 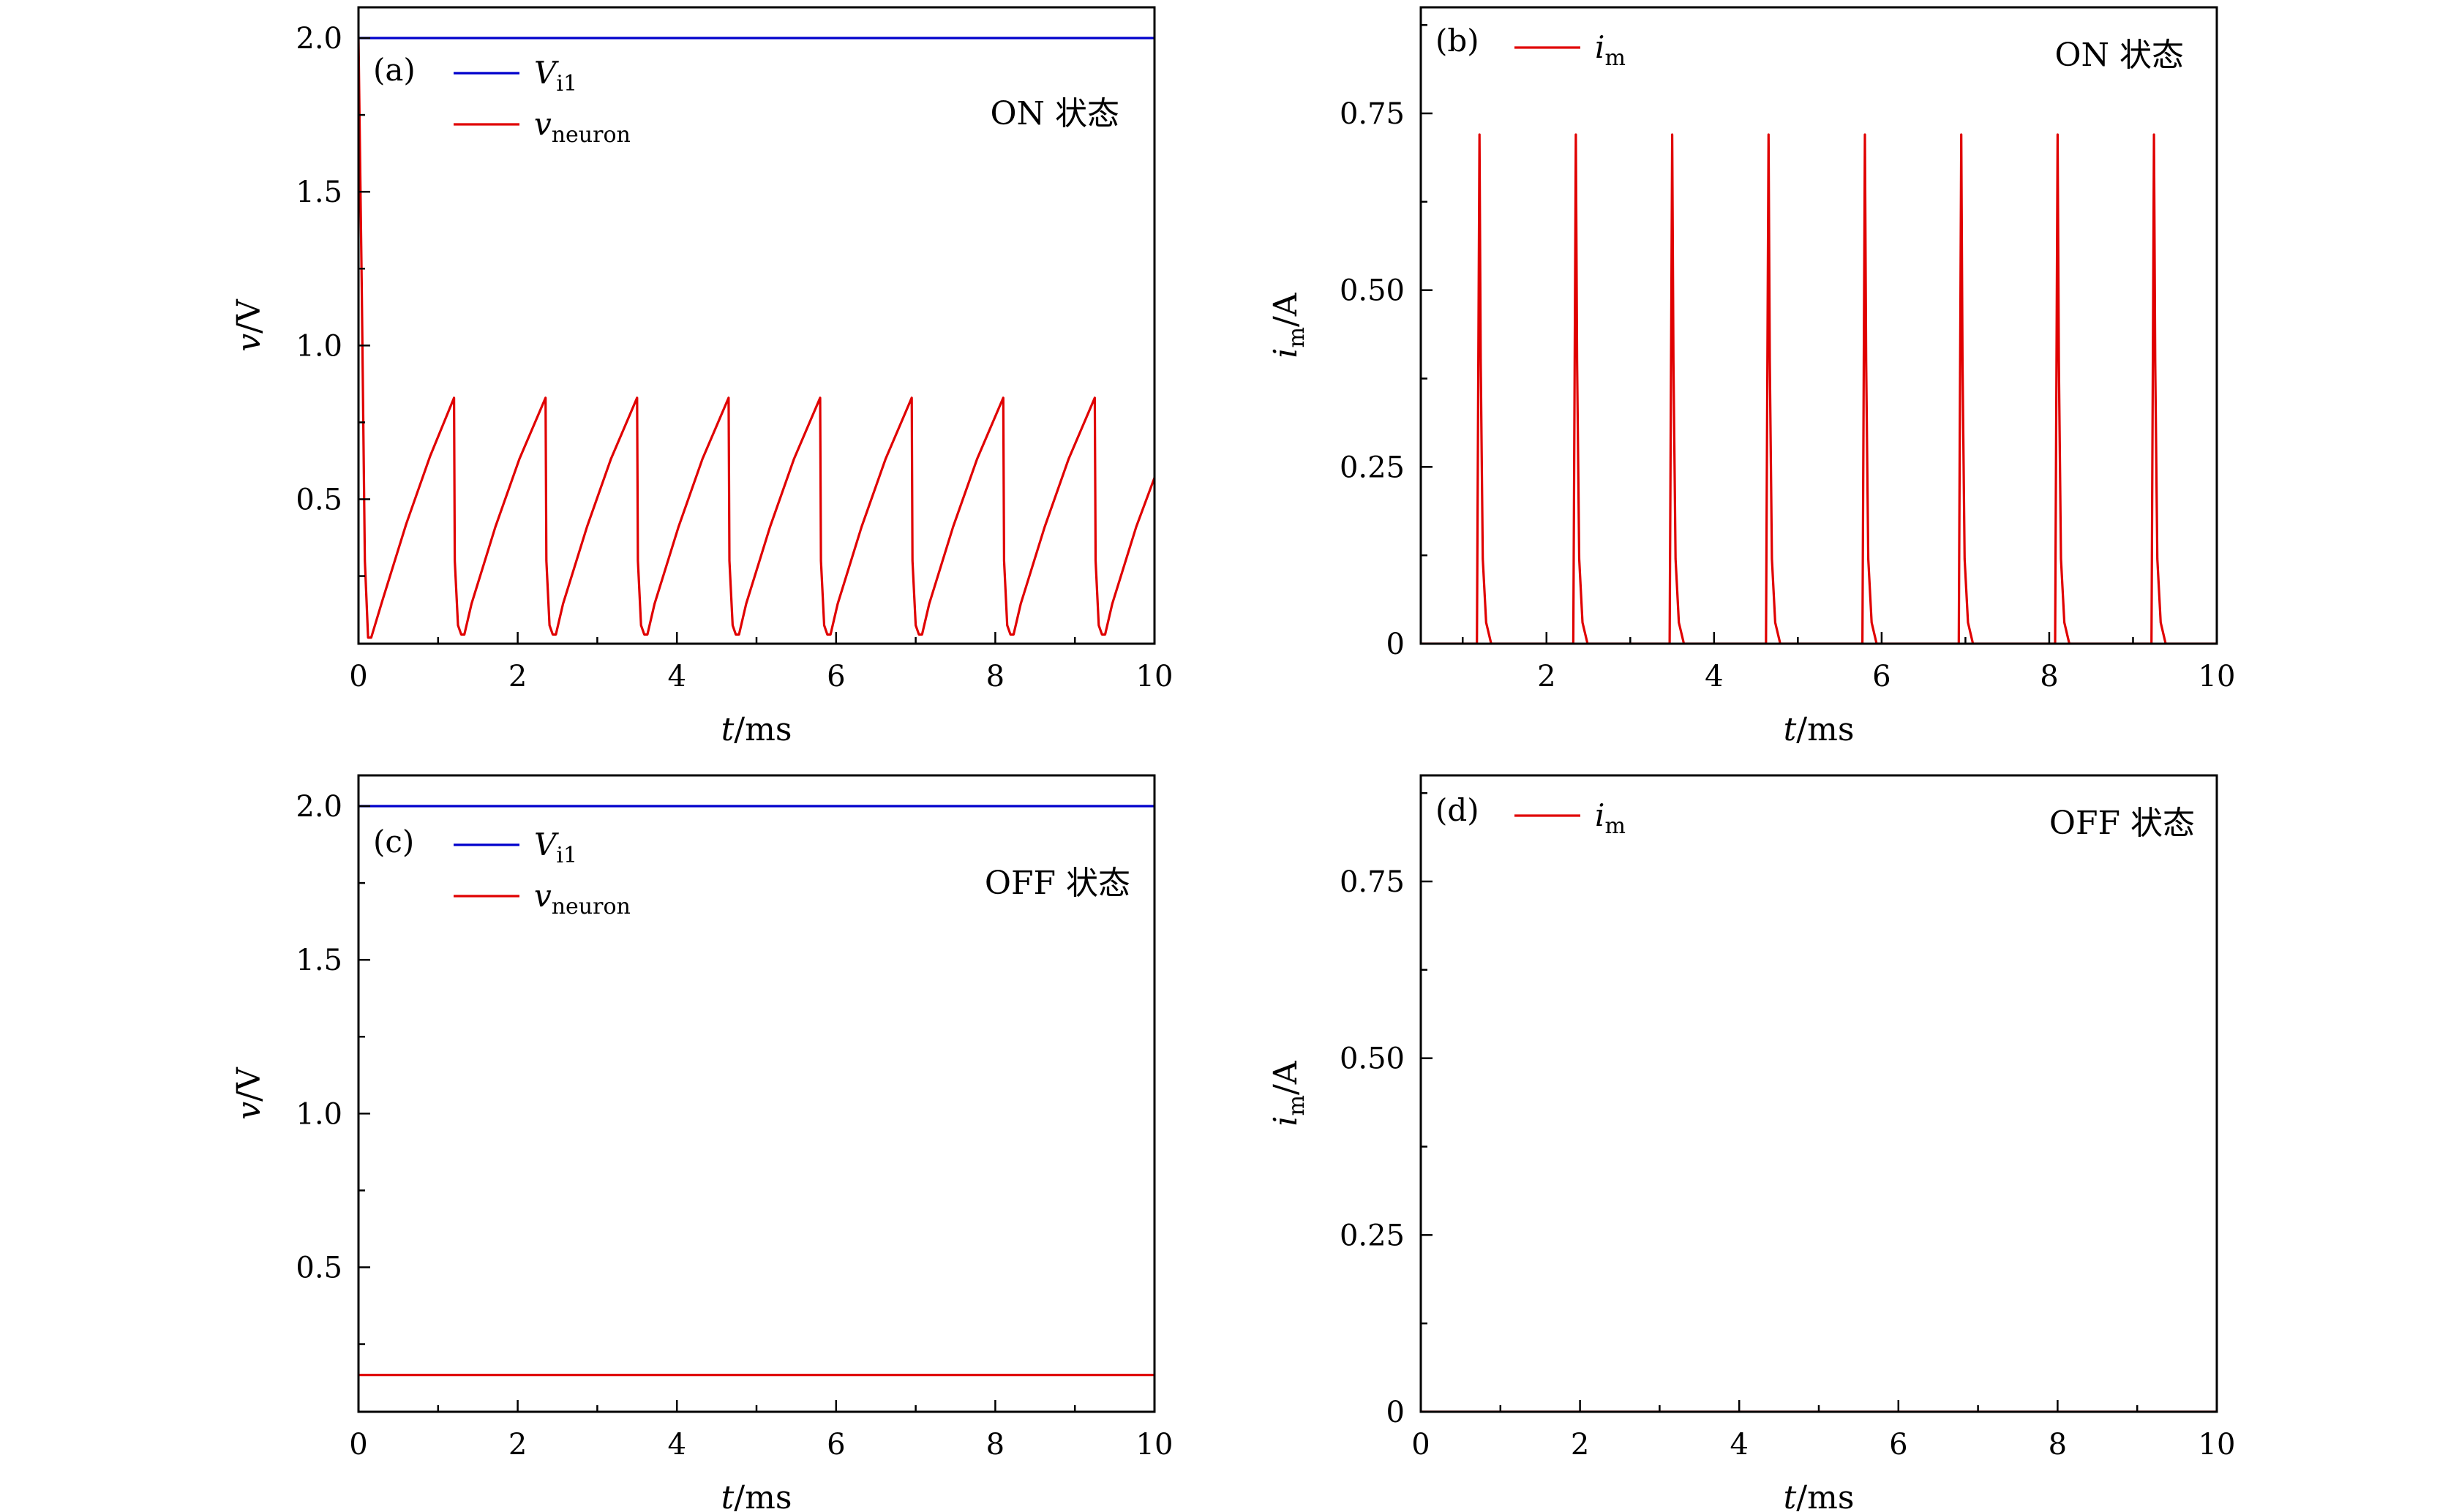 I want to click on panel-label: (d), so click(x=1457, y=810).